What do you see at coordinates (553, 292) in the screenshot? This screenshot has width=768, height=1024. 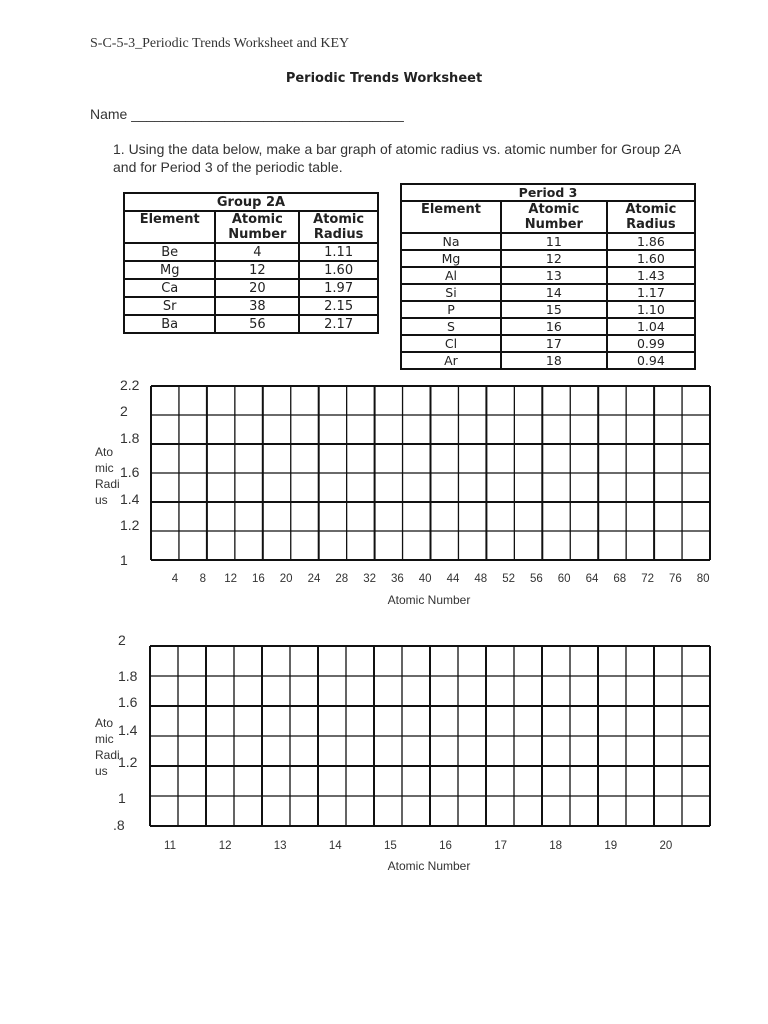 I see `atomic-number-cell: 14` at bounding box center [553, 292].